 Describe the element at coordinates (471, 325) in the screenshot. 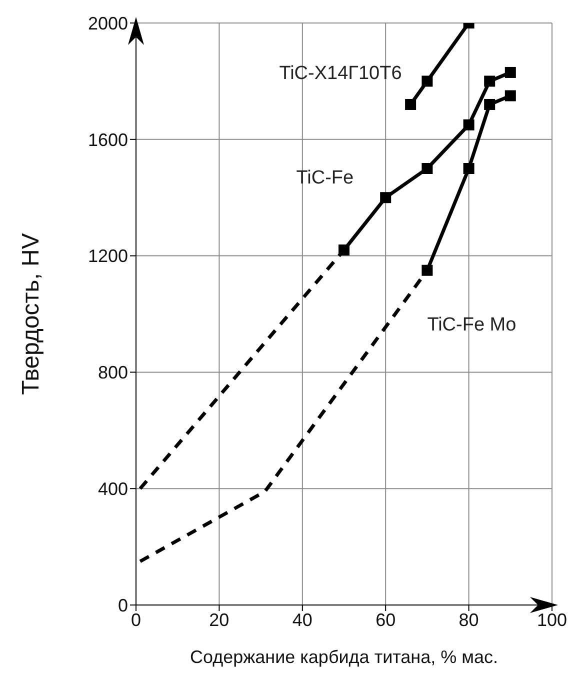

I see `text: TiC-Fe Mo` at that location.